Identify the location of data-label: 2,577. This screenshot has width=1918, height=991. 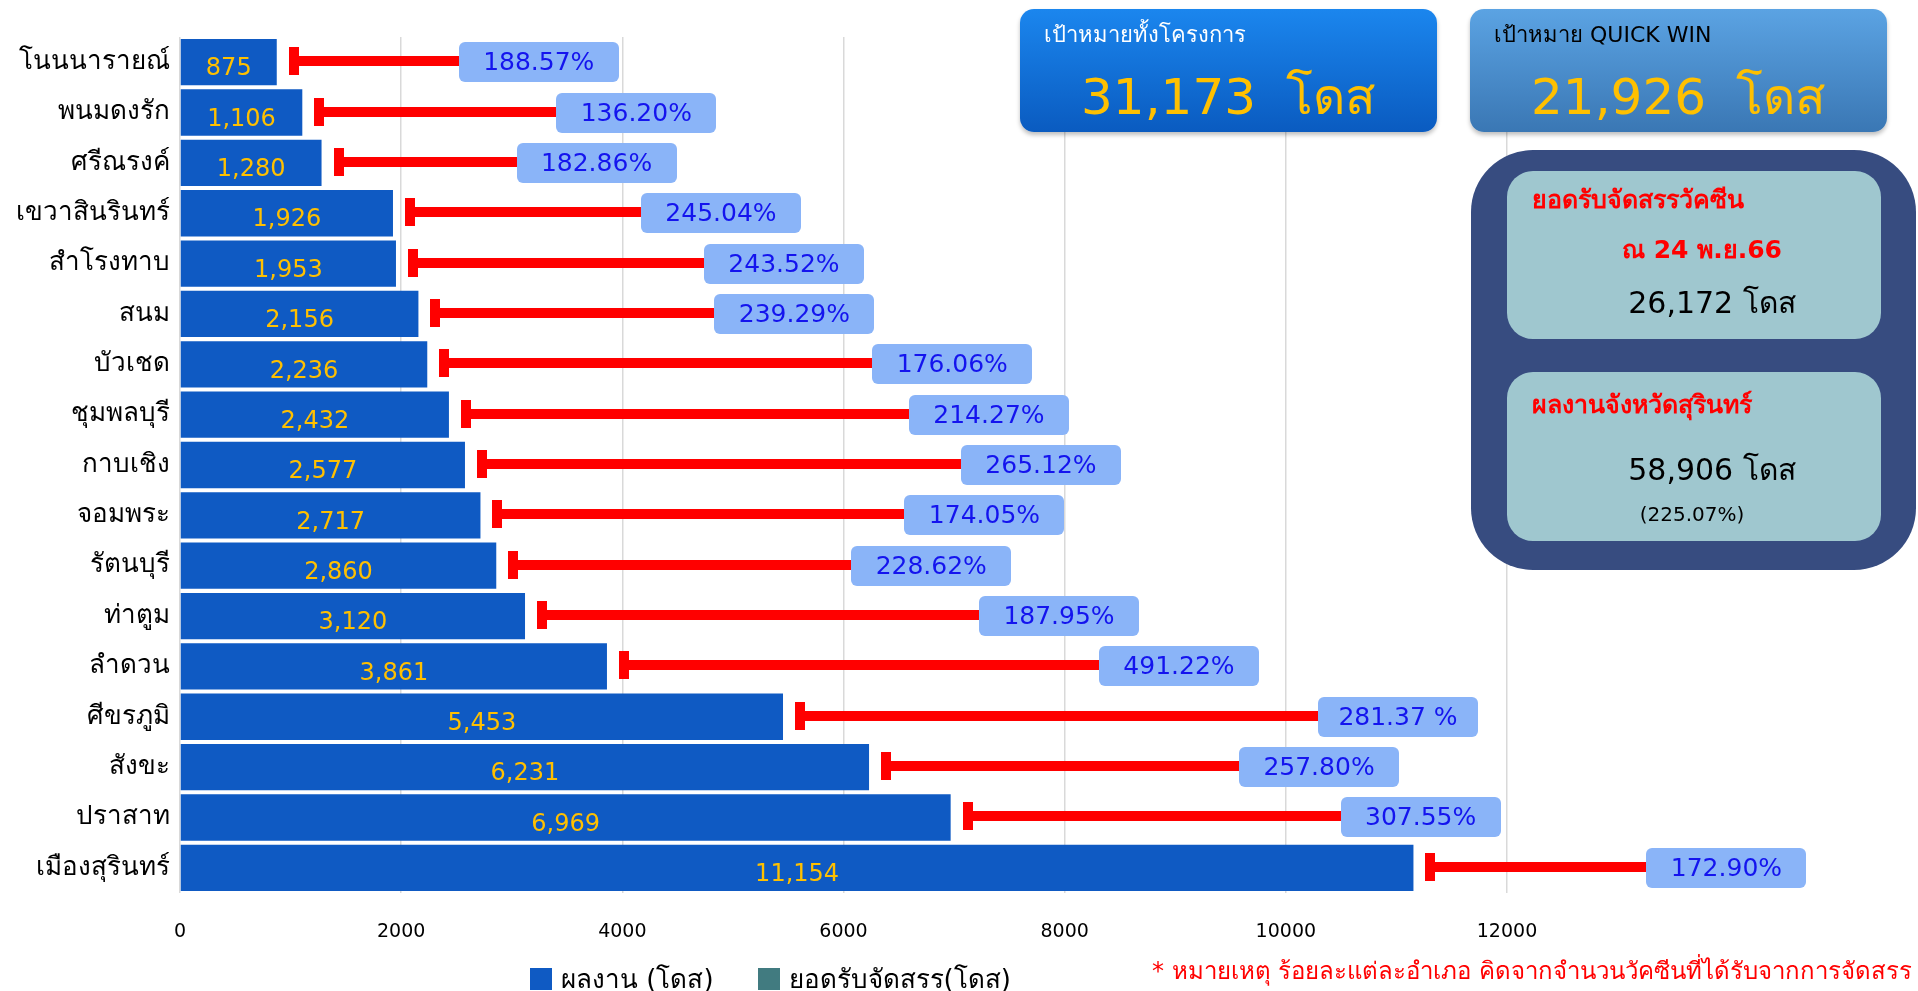
(323, 470).